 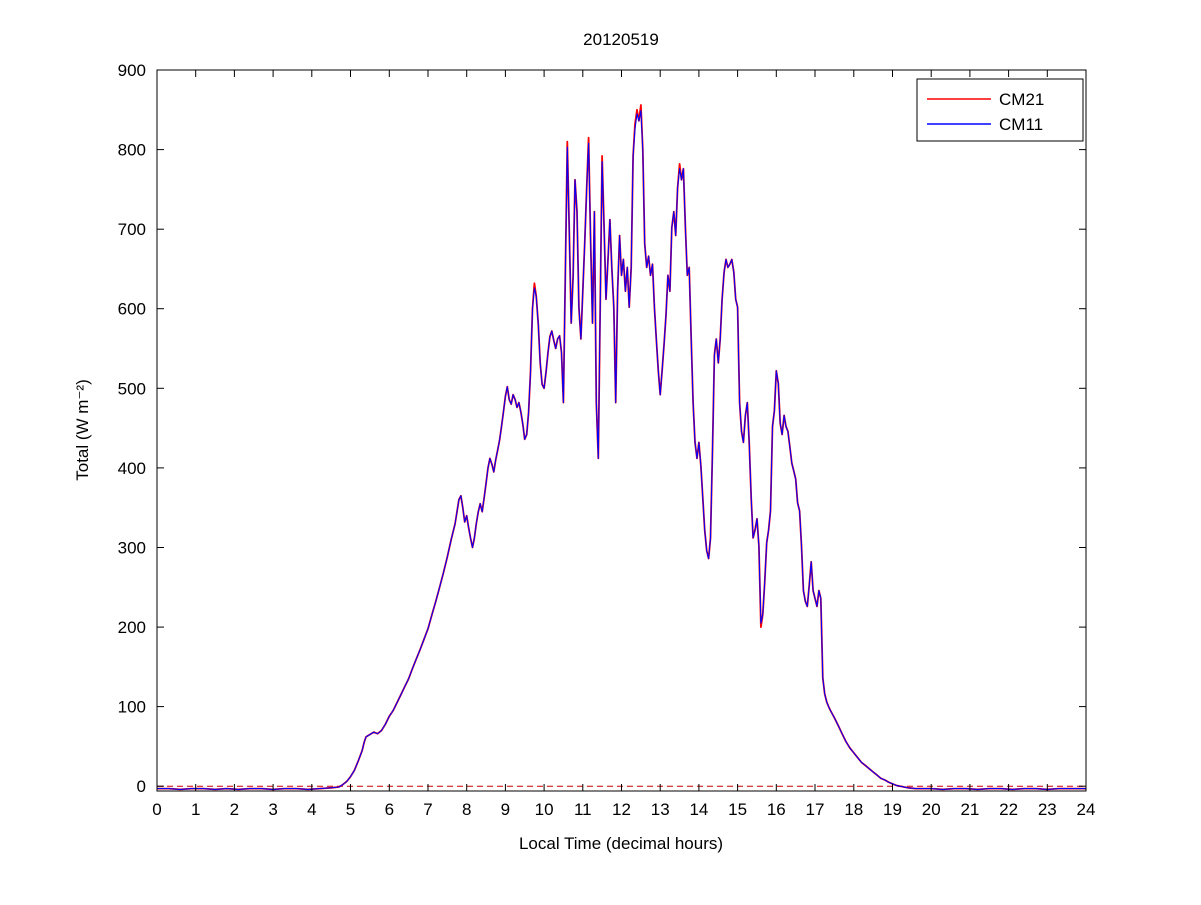 What do you see at coordinates (969, 809) in the screenshot?
I see `x-tick-label: 21` at bounding box center [969, 809].